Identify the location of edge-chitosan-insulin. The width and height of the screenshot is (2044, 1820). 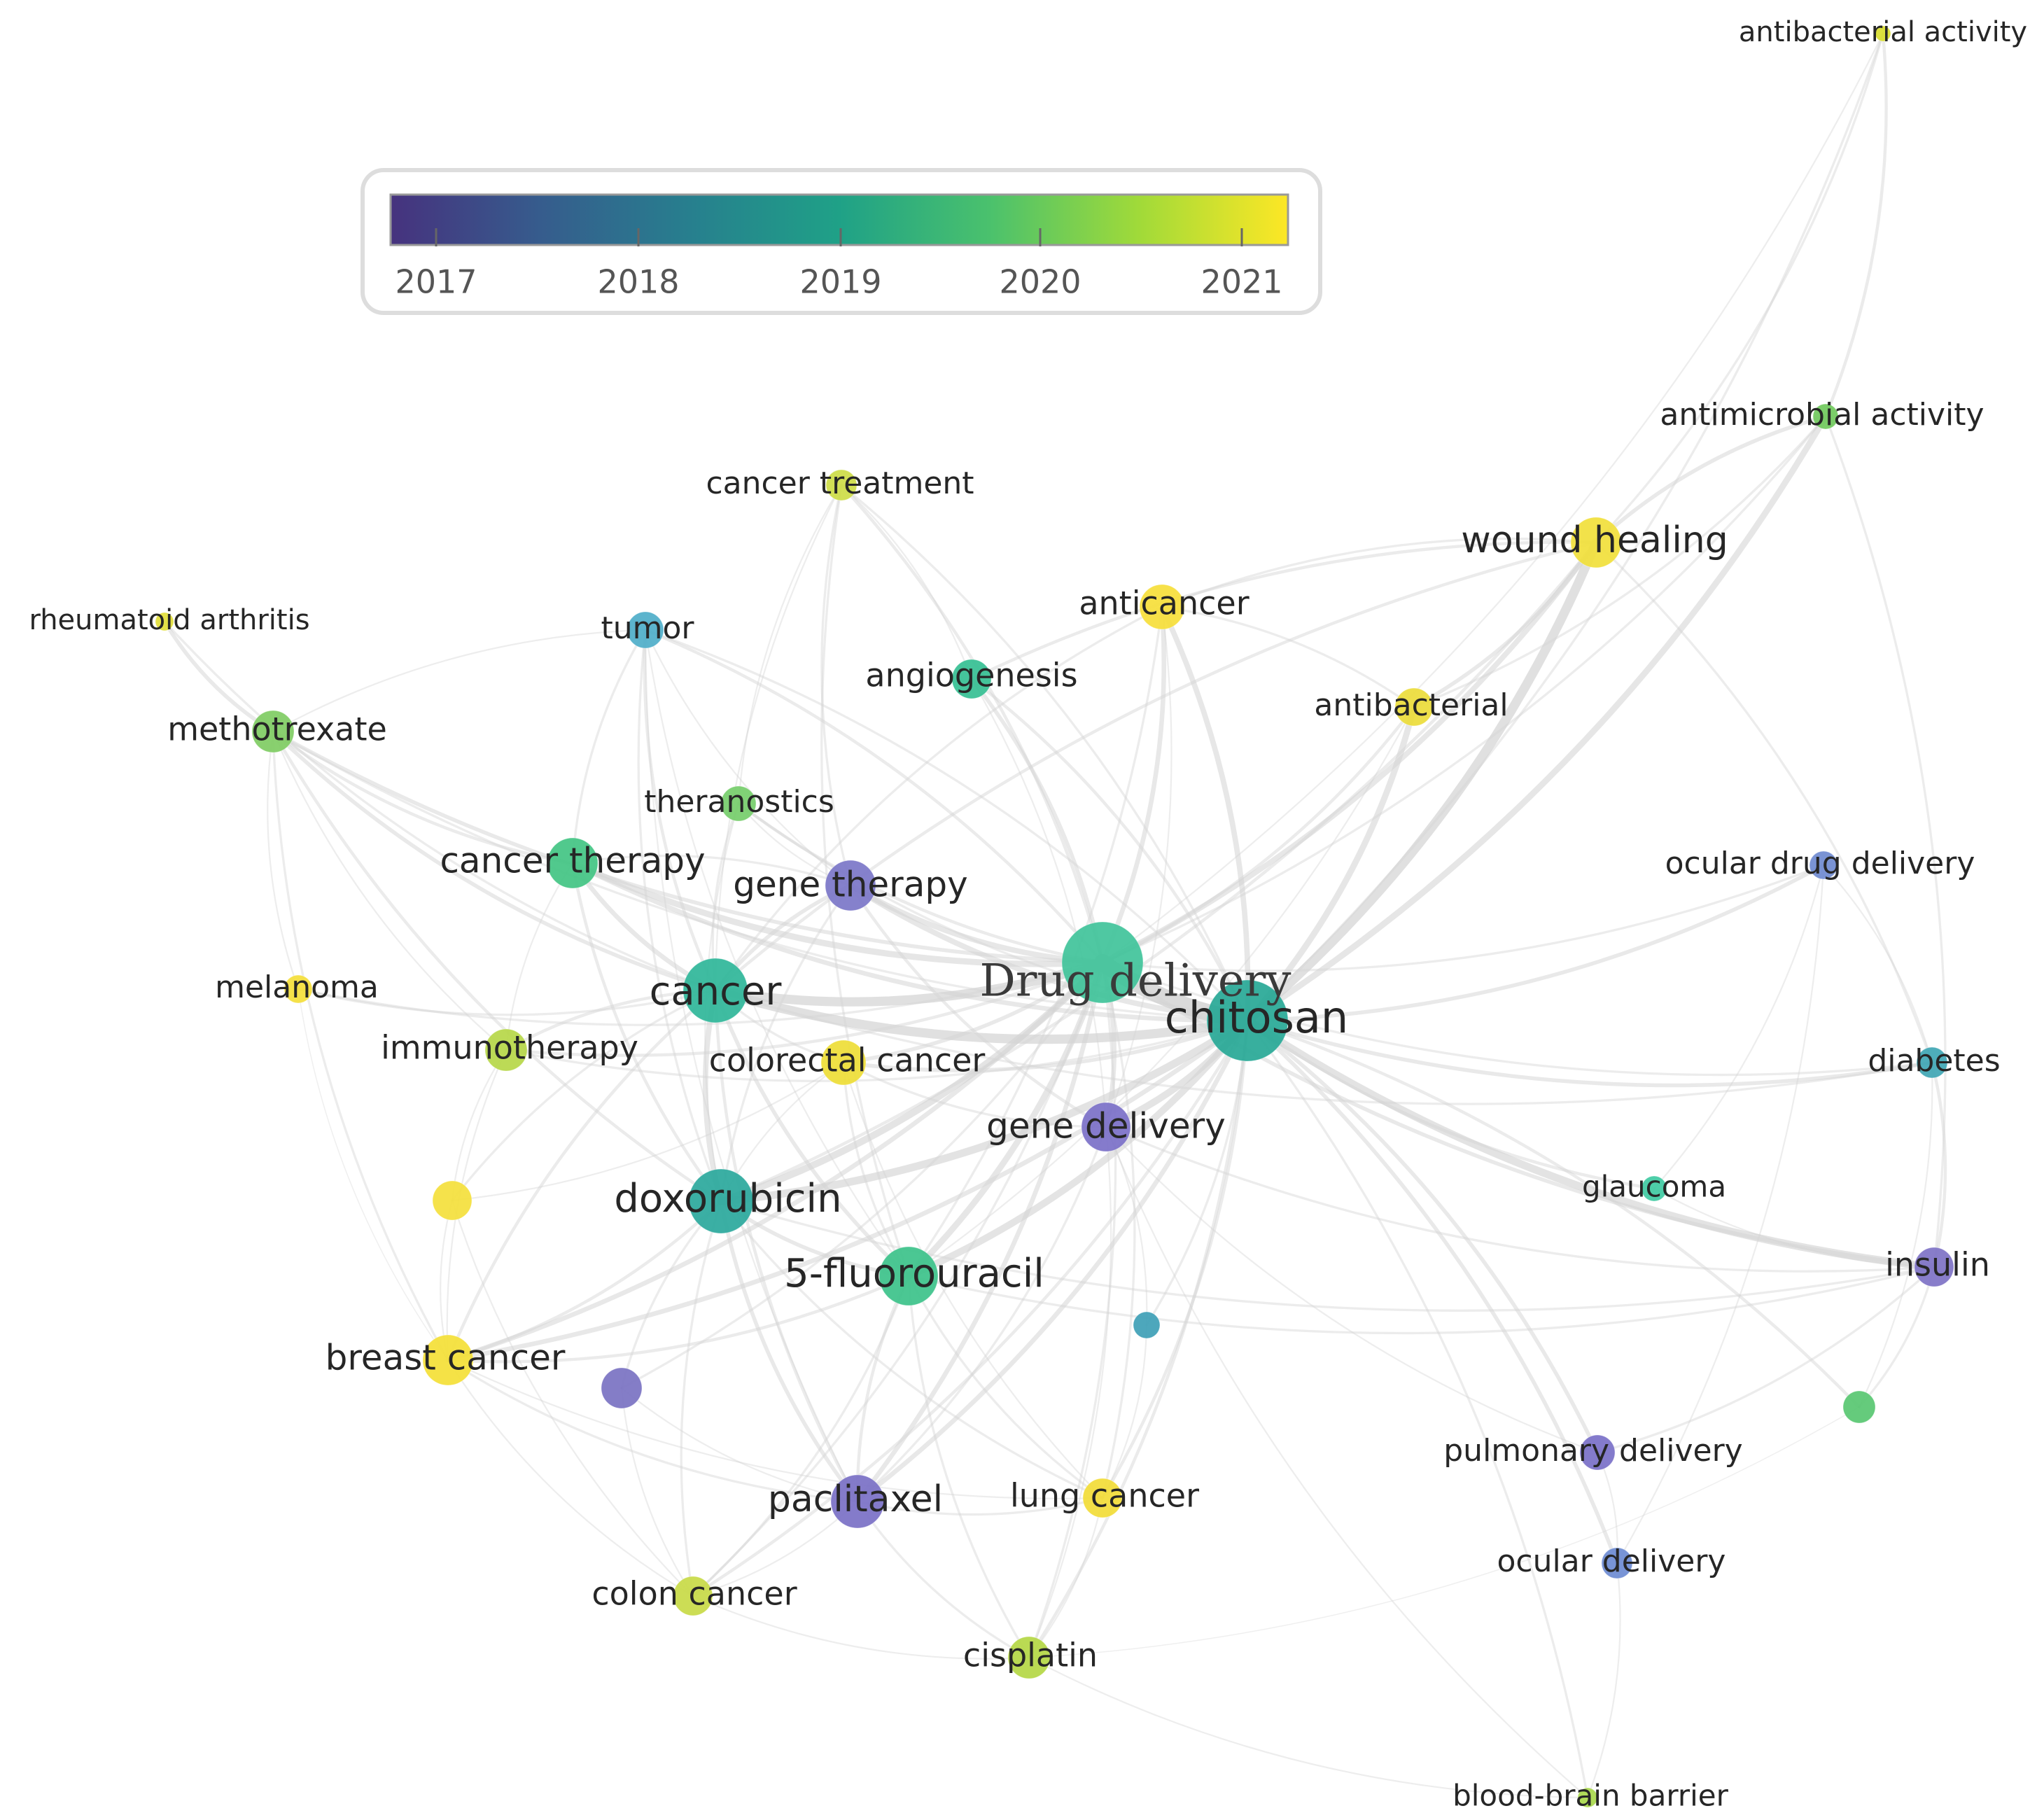
(1590, 1143).